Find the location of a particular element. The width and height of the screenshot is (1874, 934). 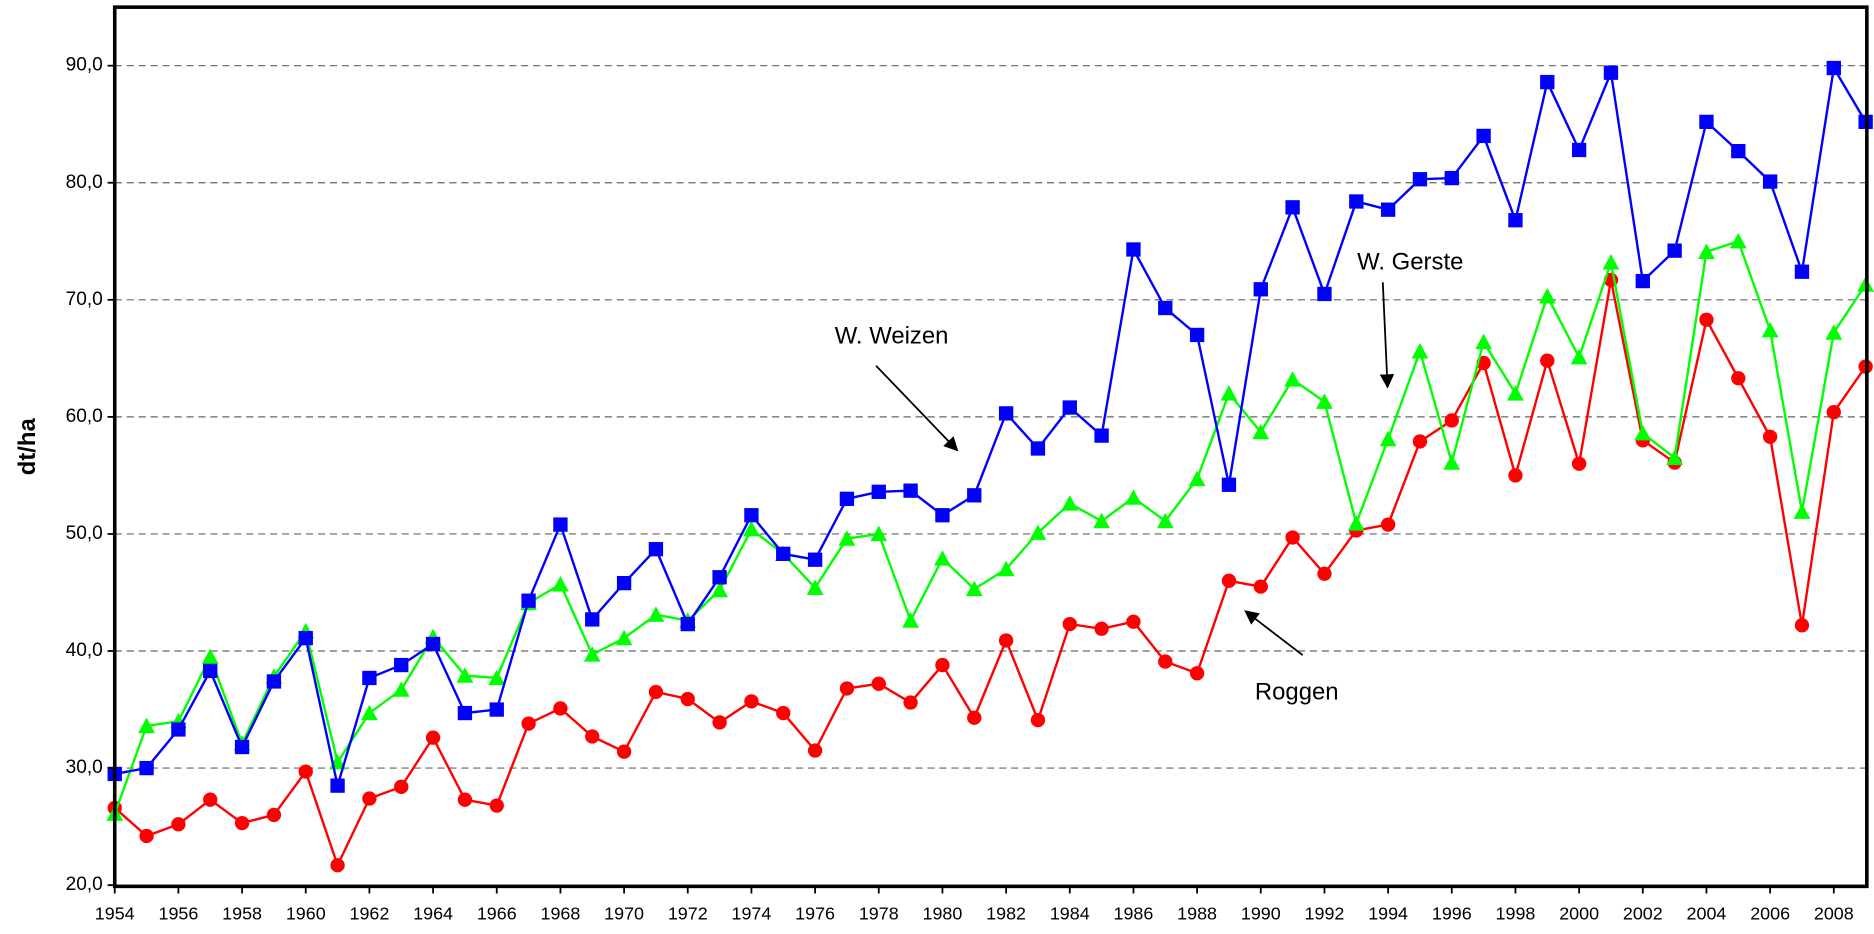

x-tick-label: 1992 is located at coordinates (1325, 914).